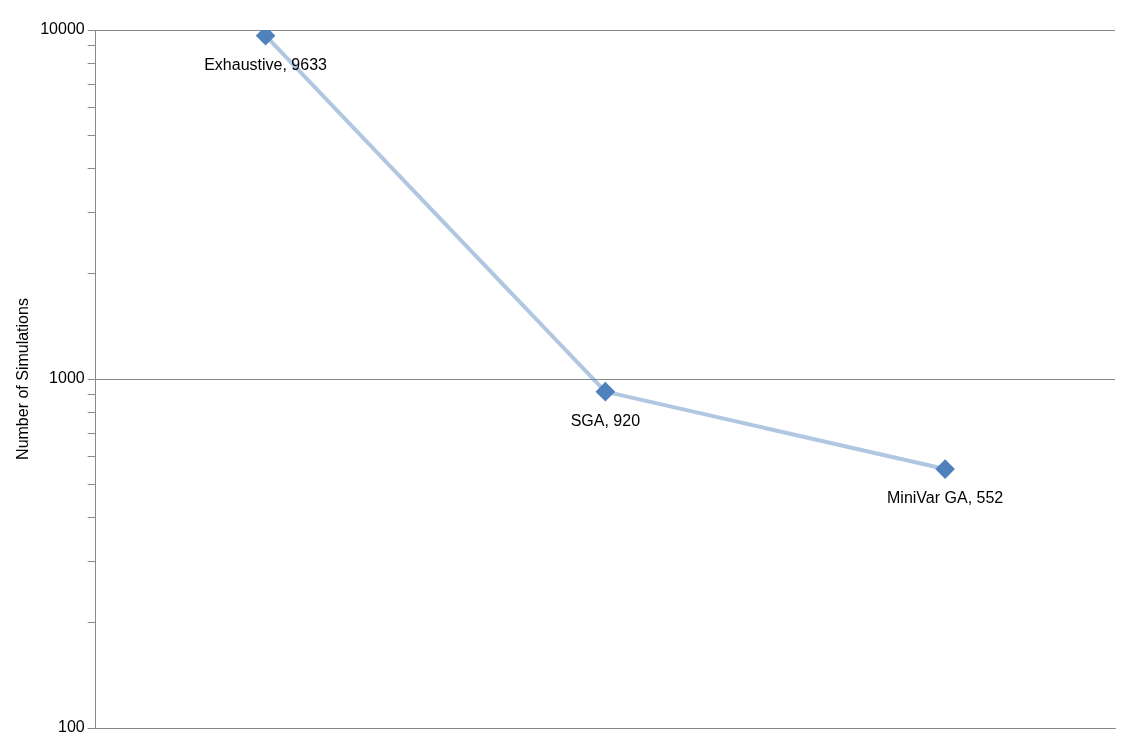  Describe the element at coordinates (67, 378) in the screenshot. I see `y-tick-label: 1000` at that location.